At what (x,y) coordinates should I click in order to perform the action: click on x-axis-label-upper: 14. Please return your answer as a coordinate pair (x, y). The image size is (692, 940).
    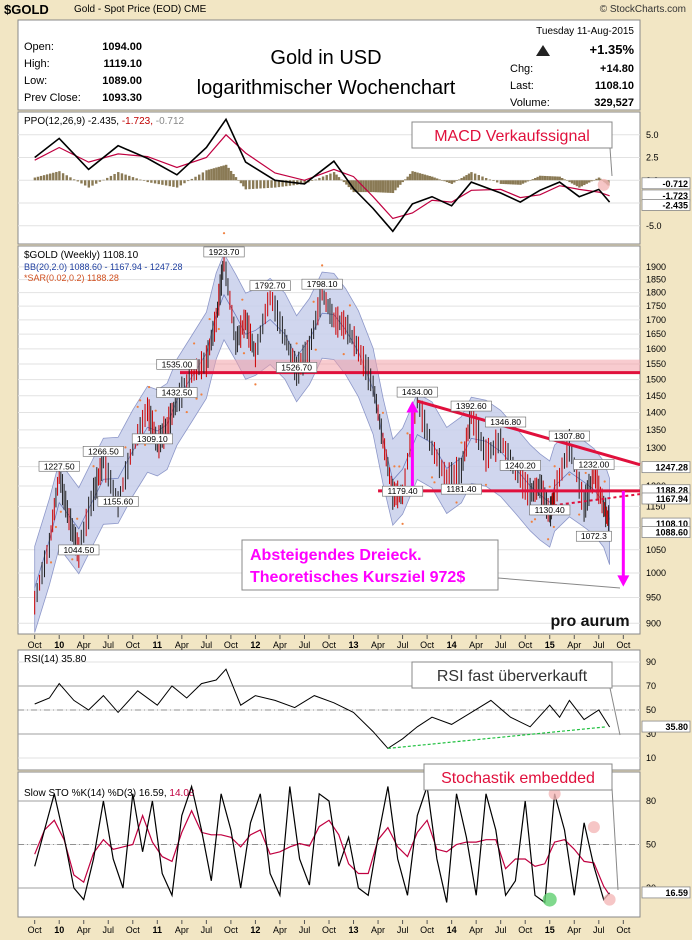
    Looking at the image, I should click on (452, 645).